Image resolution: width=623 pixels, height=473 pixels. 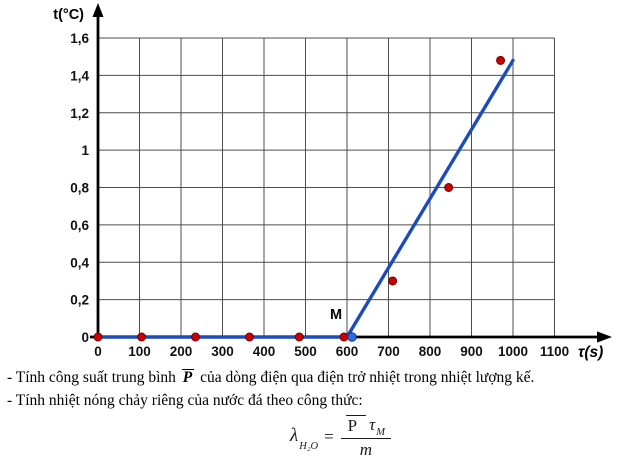 I want to click on p-bar-numerator: P, so click(x=356, y=425).